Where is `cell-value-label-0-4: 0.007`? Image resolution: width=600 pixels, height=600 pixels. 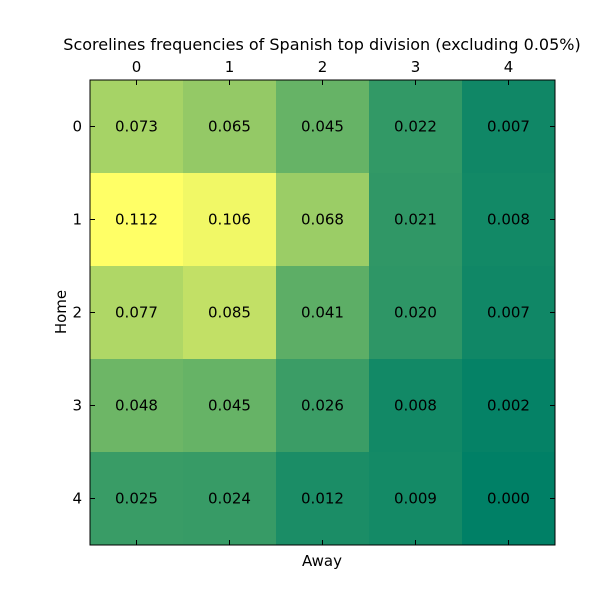 cell-value-label-0-4: 0.007 is located at coordinates (508, 127).